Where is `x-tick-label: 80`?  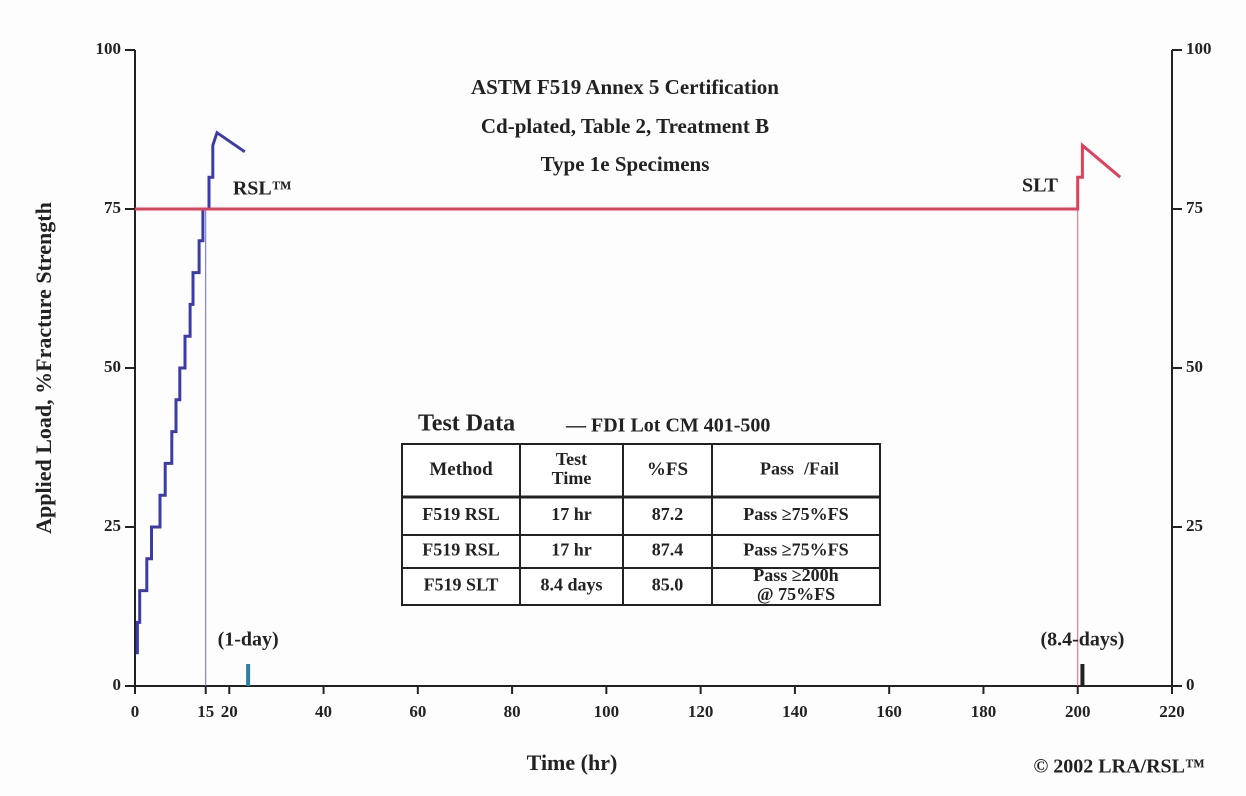
x-tick-label: 80 is located at coordinates (512, 711).